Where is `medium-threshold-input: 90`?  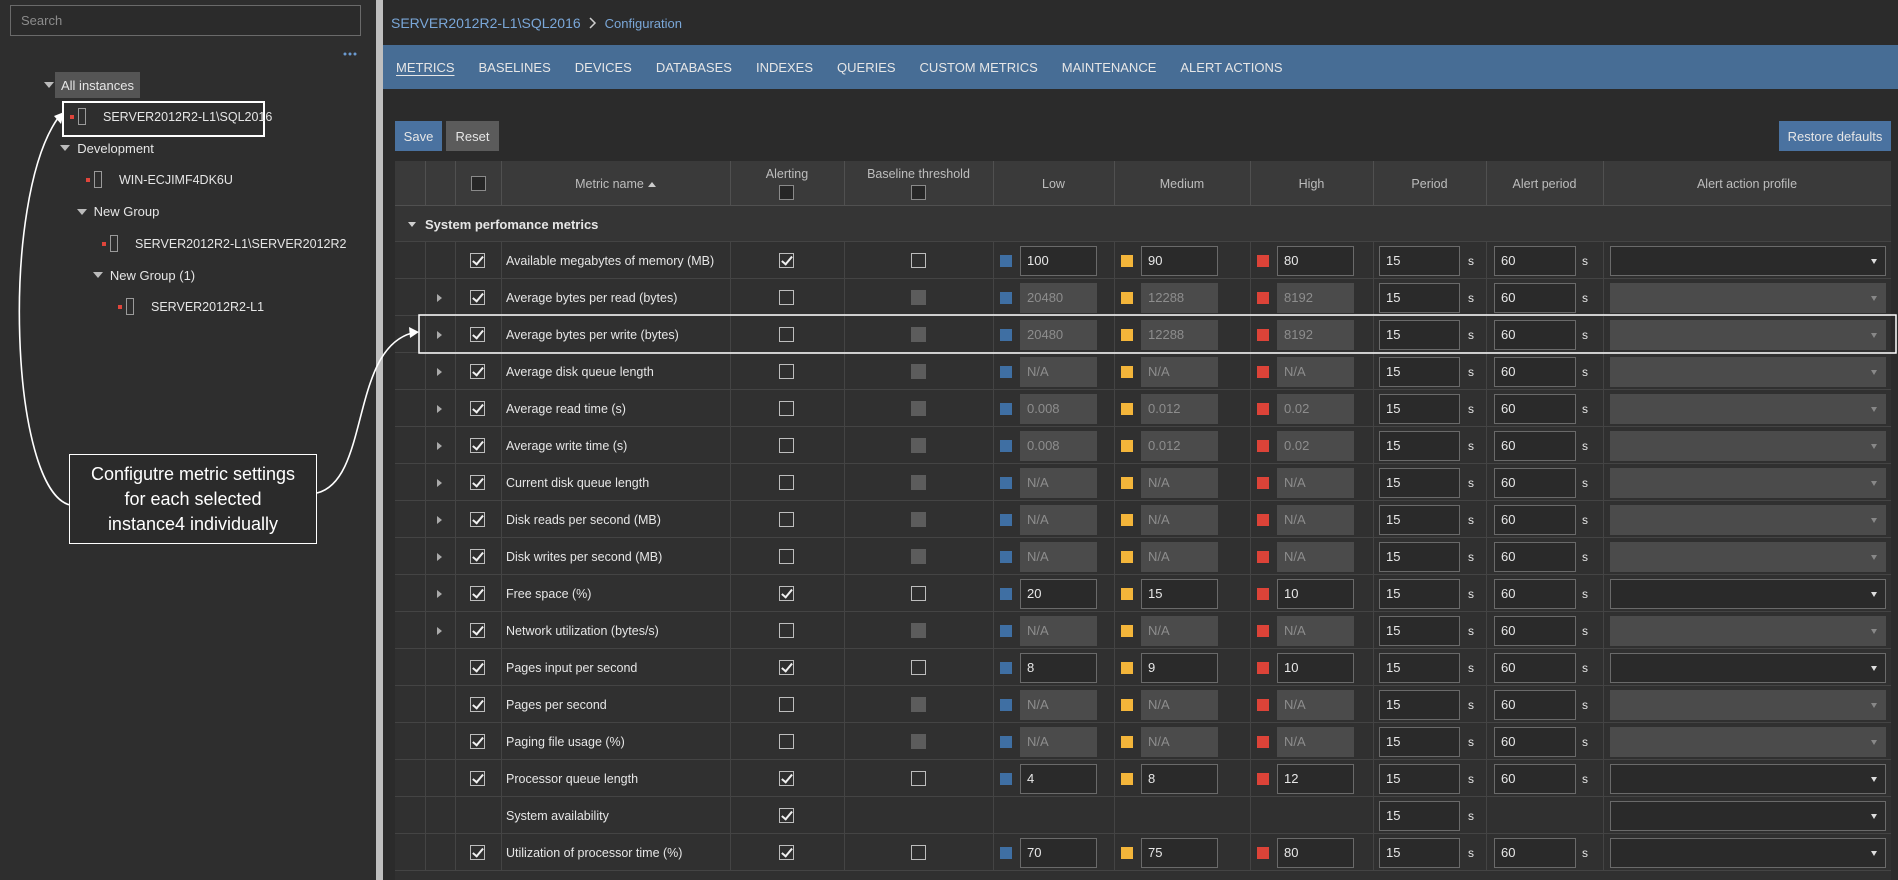
medium-threshold-input: 90 is located at coordinates (1179, 260).